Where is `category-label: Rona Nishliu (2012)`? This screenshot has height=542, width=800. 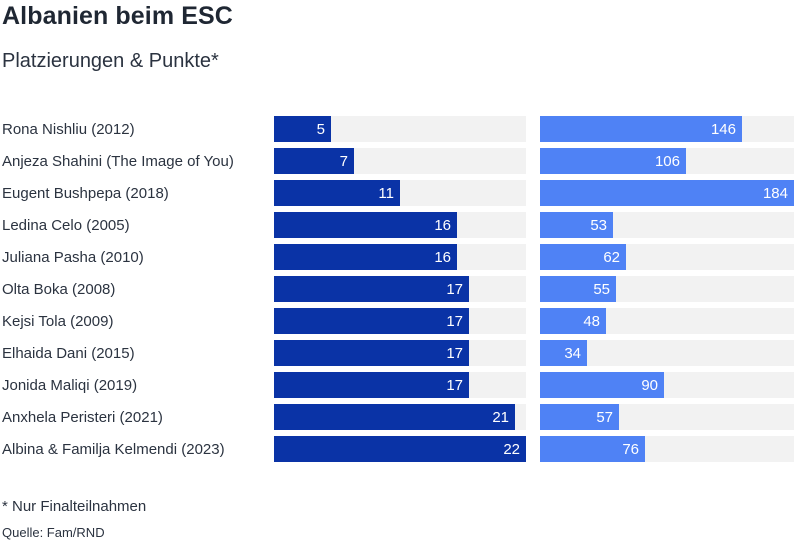
category-label: Rona Nishliu (2012) is located at coordinates (68, 129).